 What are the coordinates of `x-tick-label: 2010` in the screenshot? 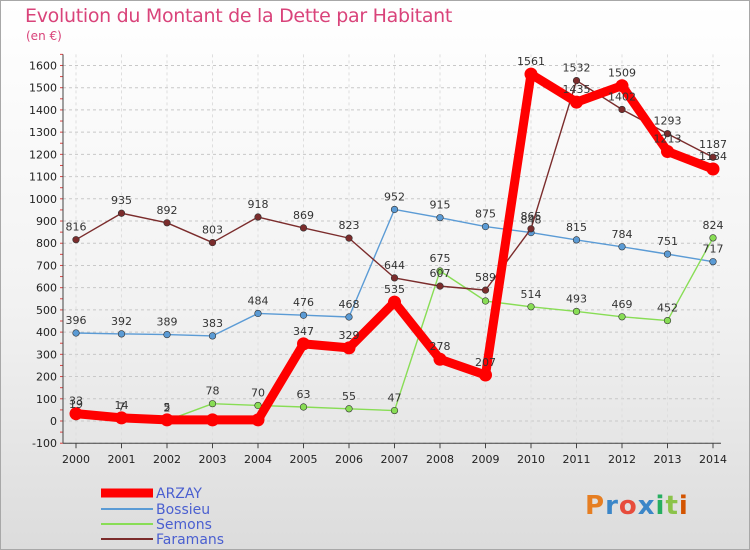 It's located at (531, 459).